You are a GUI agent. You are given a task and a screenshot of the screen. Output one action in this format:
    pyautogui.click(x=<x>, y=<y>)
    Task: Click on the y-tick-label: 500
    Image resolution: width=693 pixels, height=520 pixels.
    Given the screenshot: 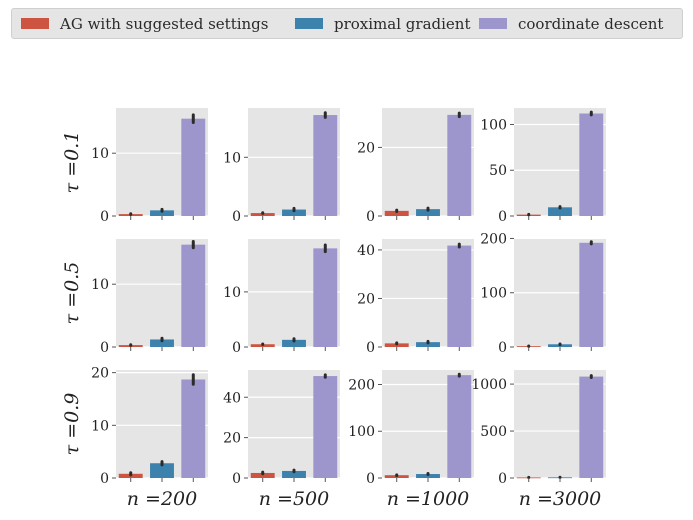 What is the action you would take?
    pyautogui.click(x=493, y=432)
    